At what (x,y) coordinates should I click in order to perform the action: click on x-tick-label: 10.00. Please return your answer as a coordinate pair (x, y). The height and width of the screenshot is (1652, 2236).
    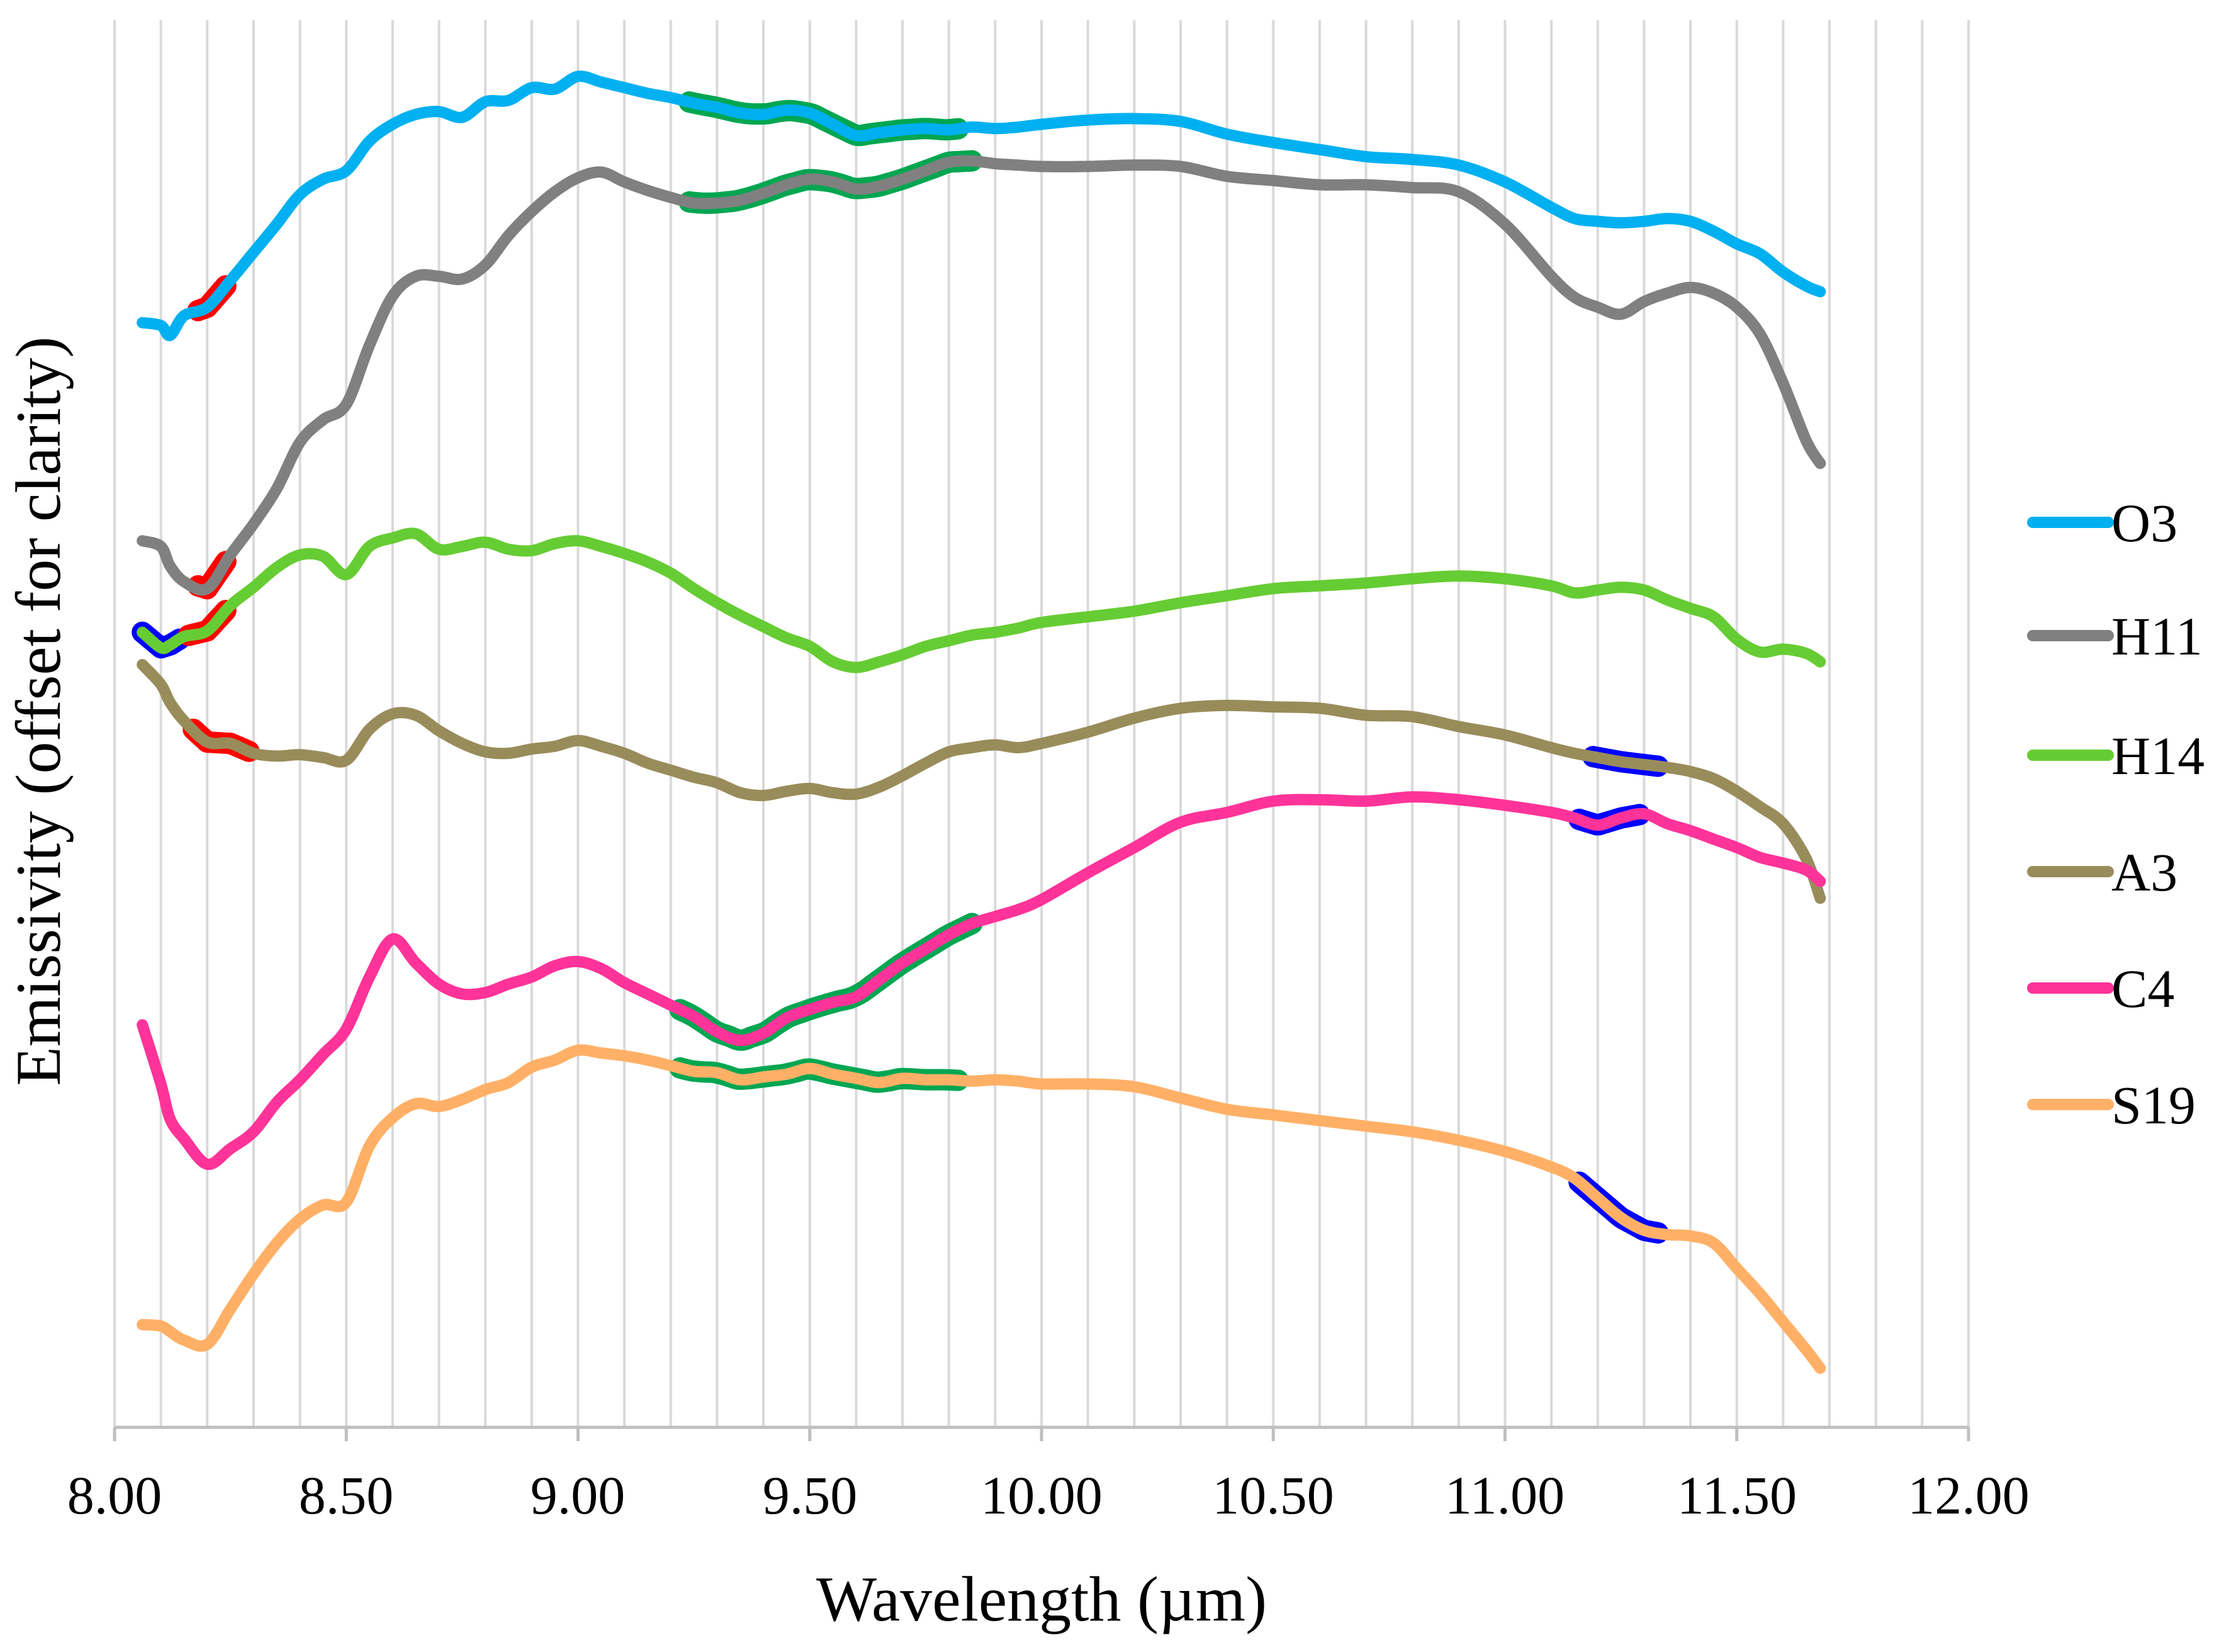
    Looking at the image, I should click on (1041, 1495).